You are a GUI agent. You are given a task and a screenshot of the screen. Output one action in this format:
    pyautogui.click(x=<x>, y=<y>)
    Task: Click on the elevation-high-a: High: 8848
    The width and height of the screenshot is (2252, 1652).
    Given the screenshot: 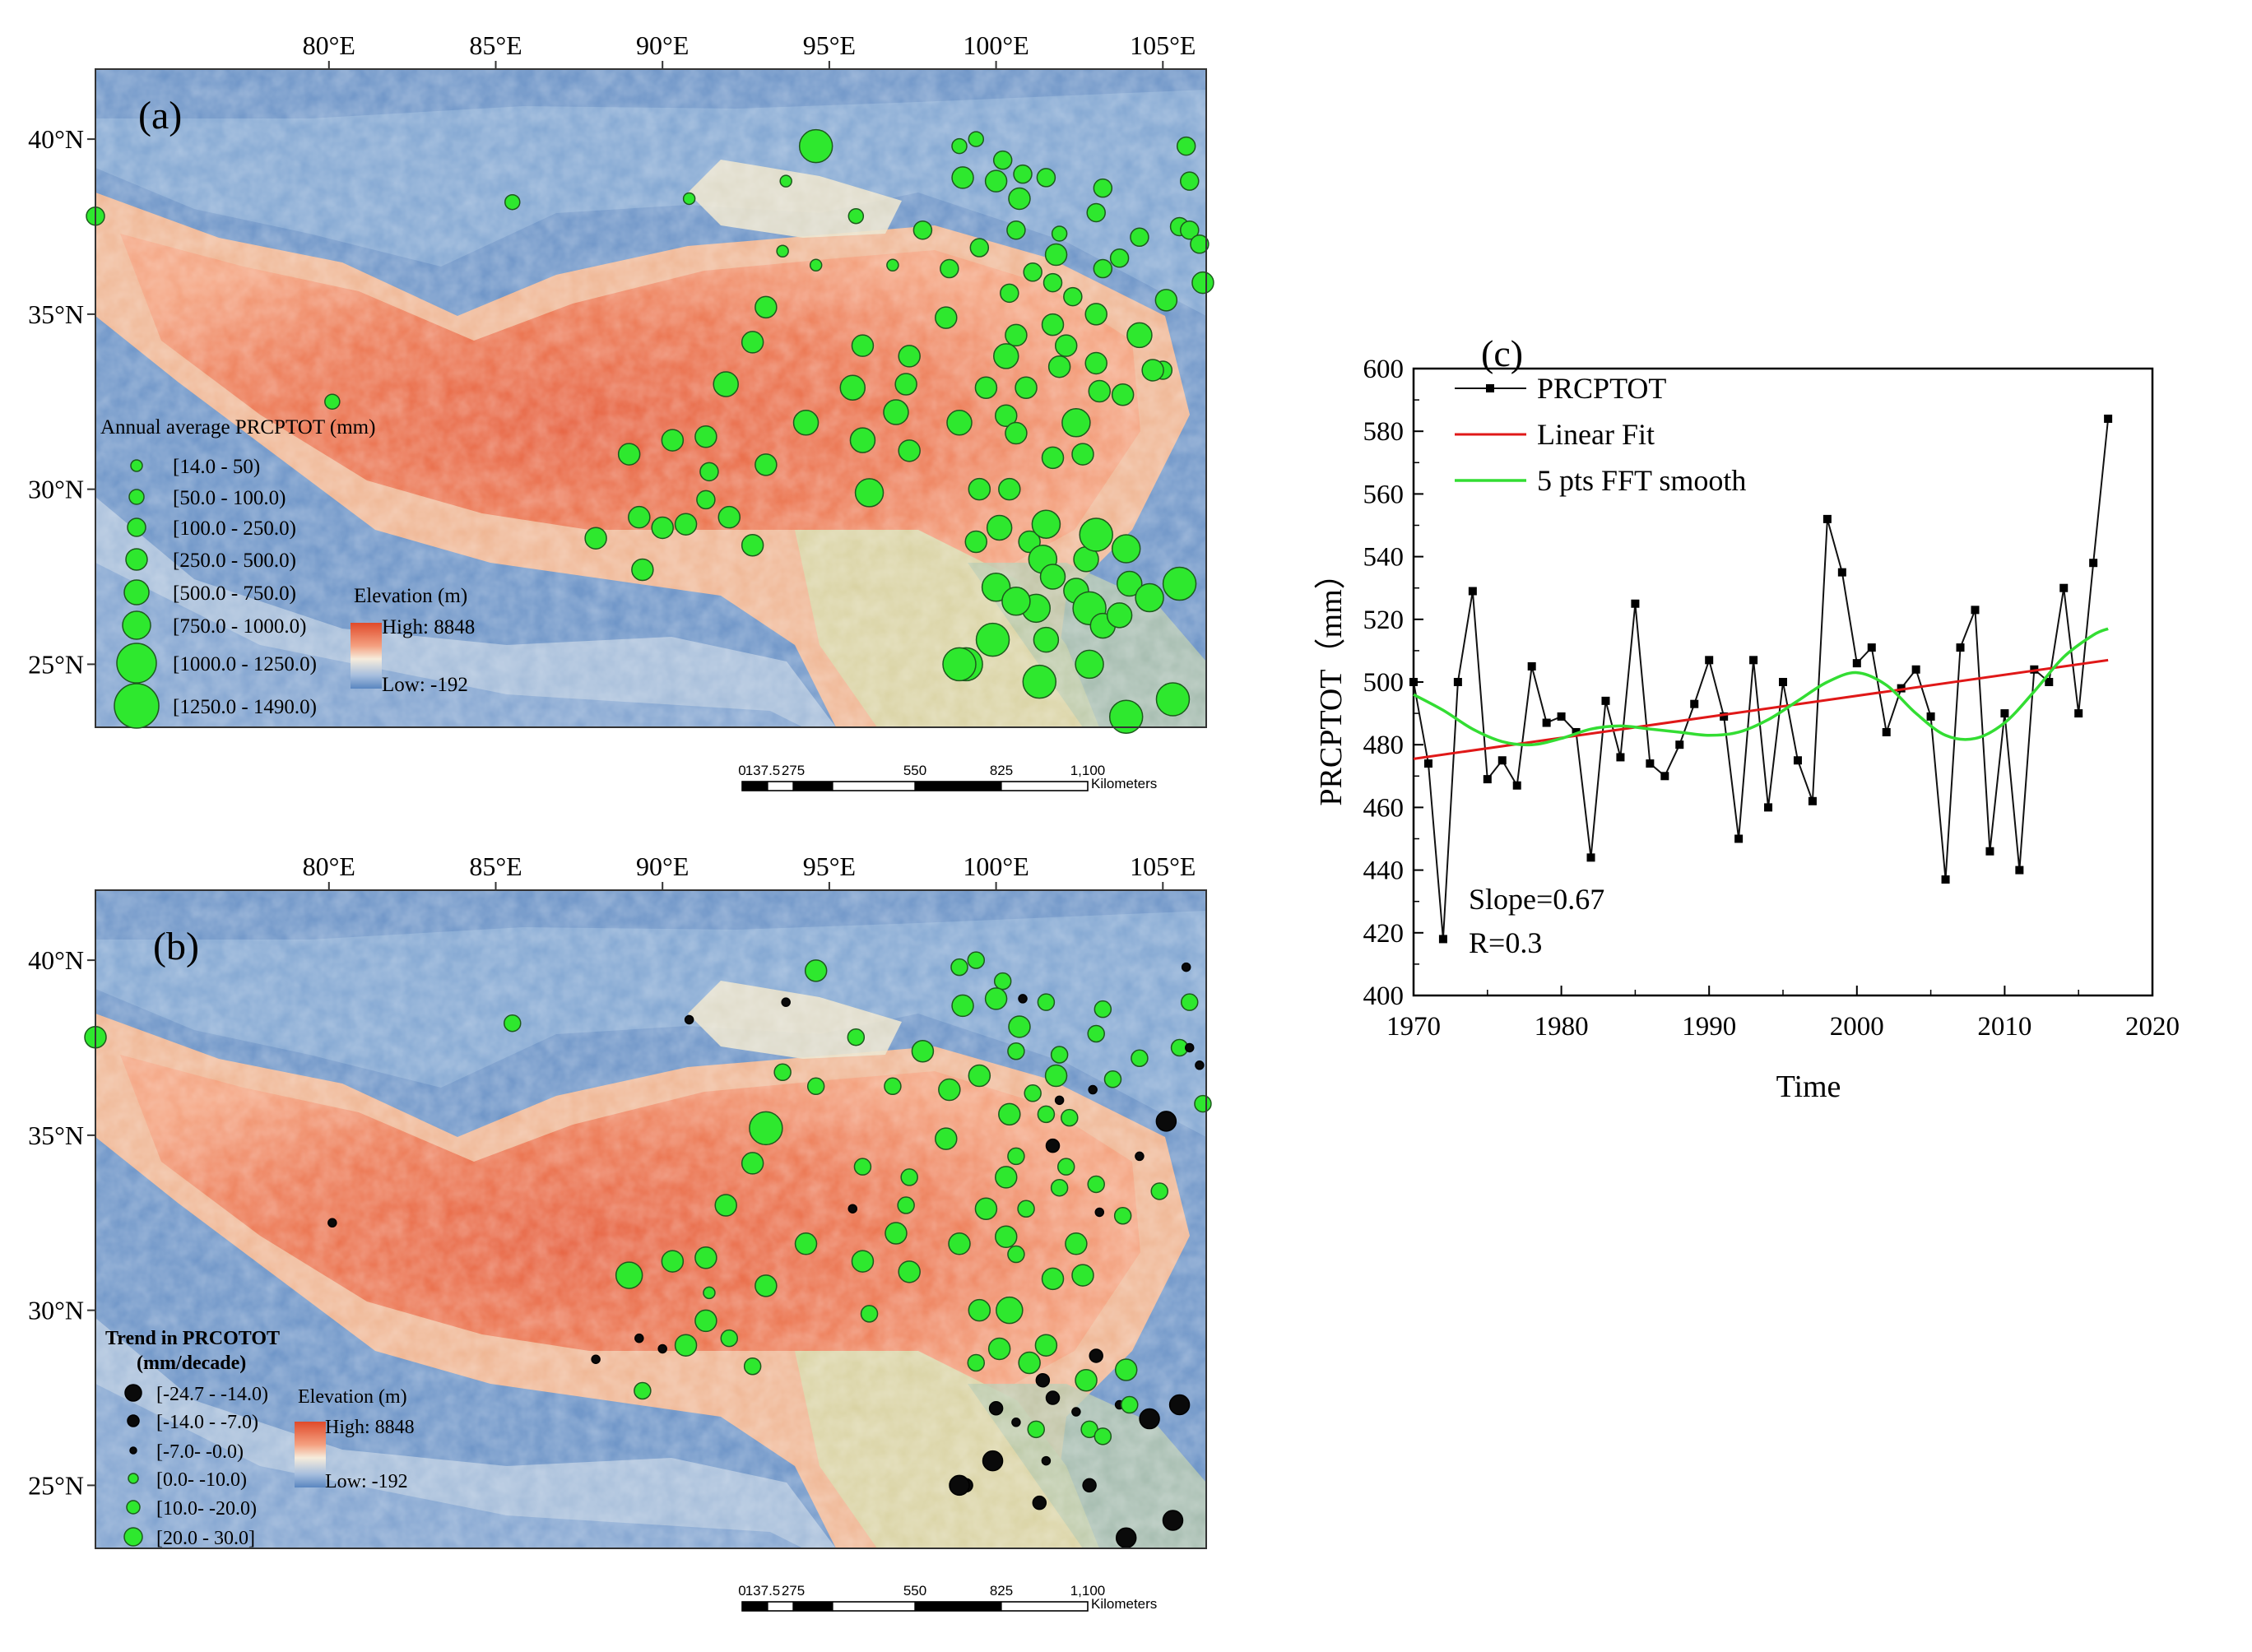 What is the action you would take?
    pyautogui.click(x=428, y=627)
    